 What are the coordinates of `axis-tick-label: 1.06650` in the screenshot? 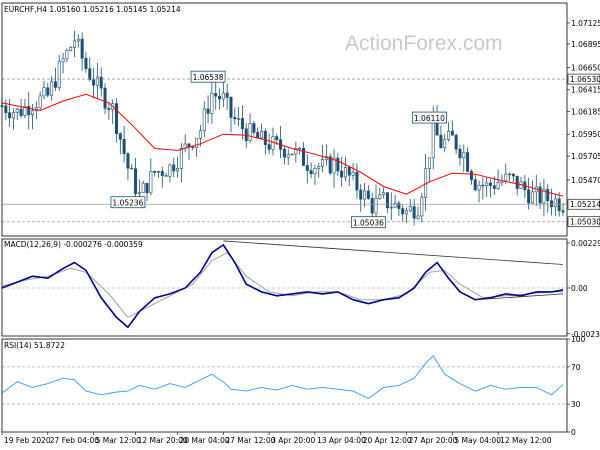 It's located at (585, 68).